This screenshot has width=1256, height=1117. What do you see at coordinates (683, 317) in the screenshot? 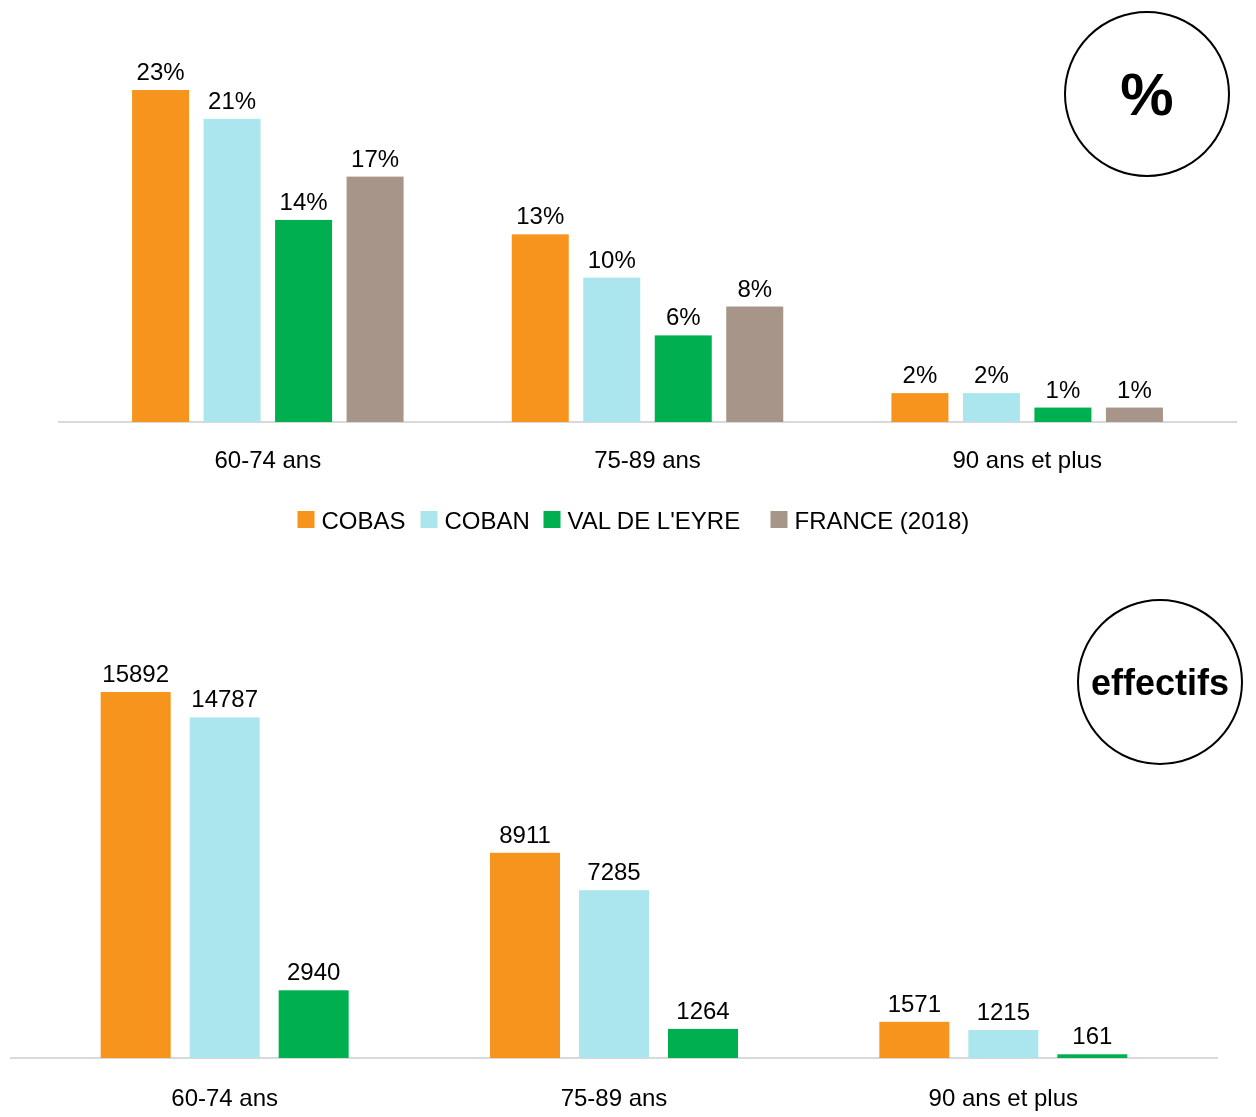
I see `data-label: 6%` at bounding box center [683, 317].